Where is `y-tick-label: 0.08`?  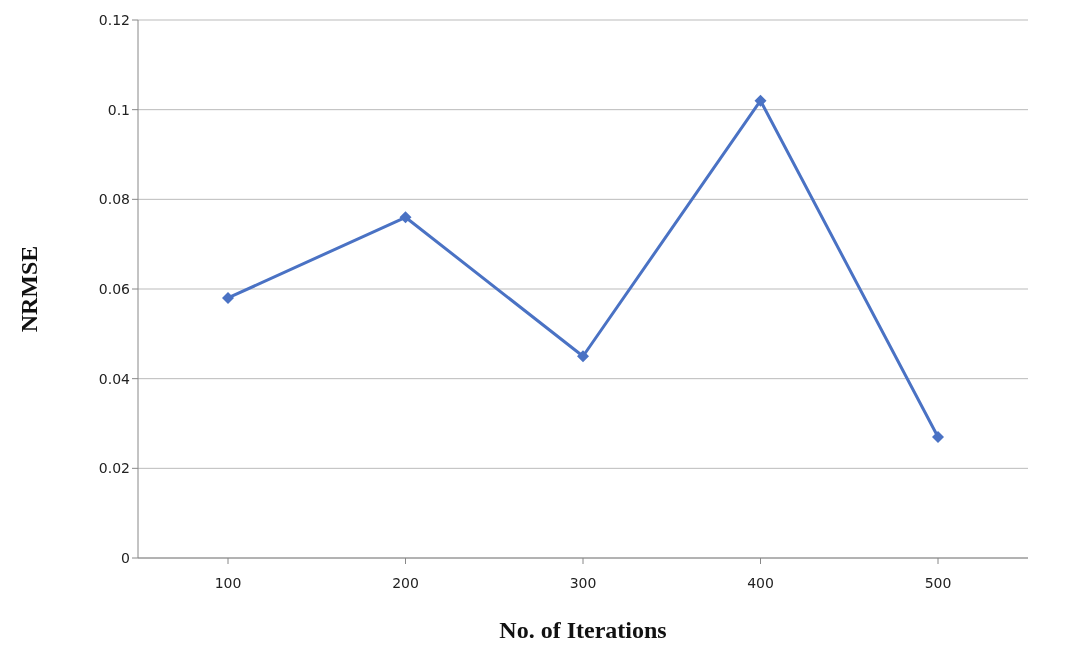
y-tick-label: 0.08 is located at coordinates (114, 199).